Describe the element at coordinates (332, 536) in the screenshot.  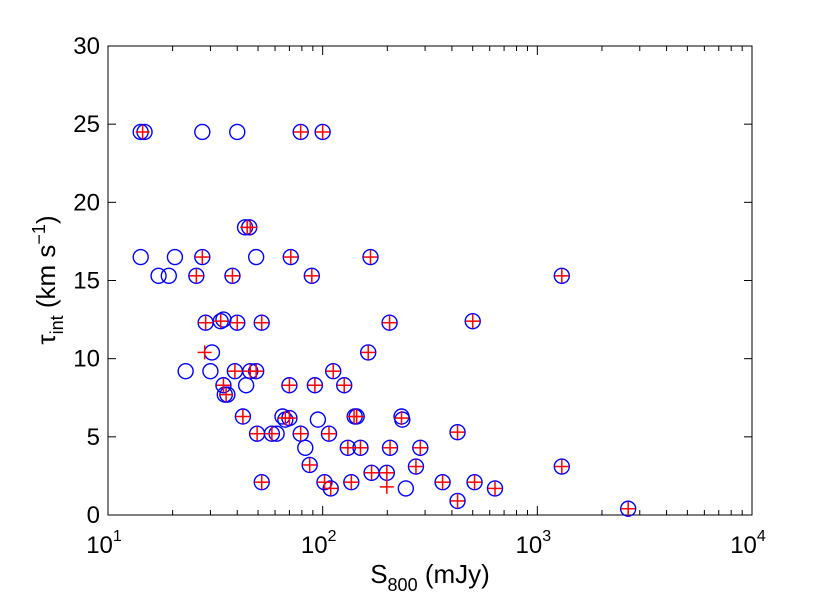
I see `x-tick-exponent: 2` at that location.